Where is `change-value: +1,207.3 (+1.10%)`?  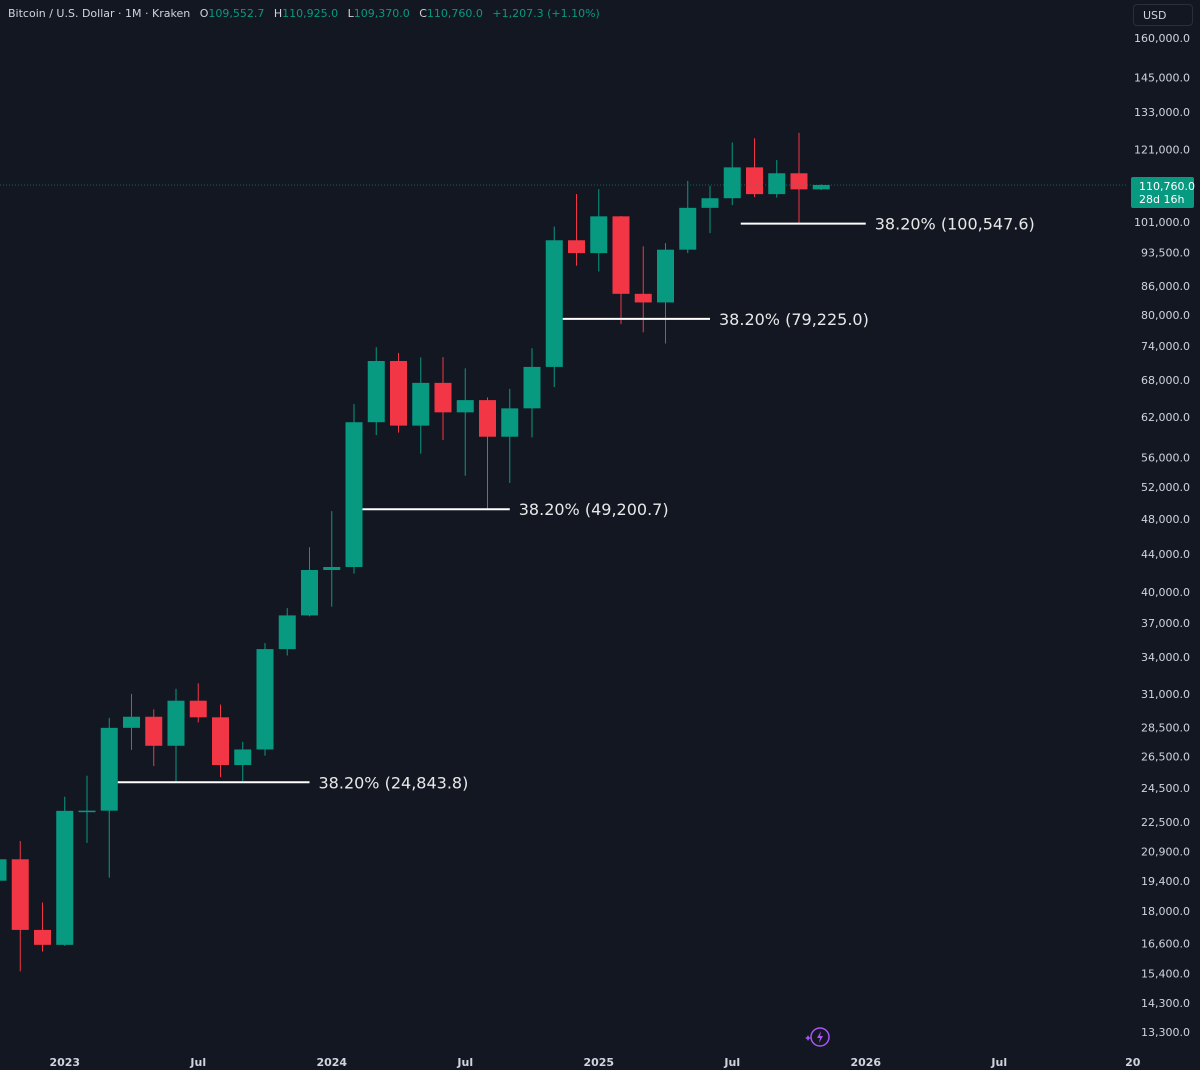 change-value: +1,207.3 (+1.10%) is located at coordinates (546, 13).